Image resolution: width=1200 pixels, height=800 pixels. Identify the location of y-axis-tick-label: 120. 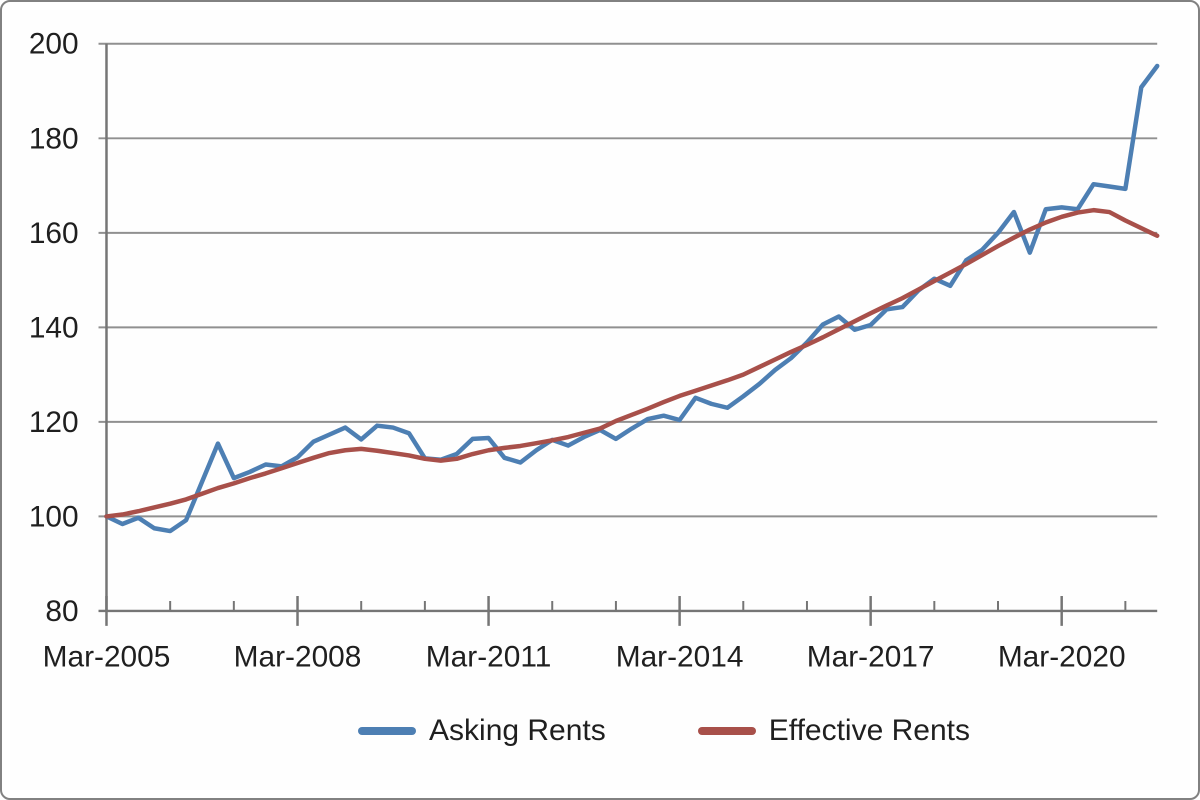
(54, 422).